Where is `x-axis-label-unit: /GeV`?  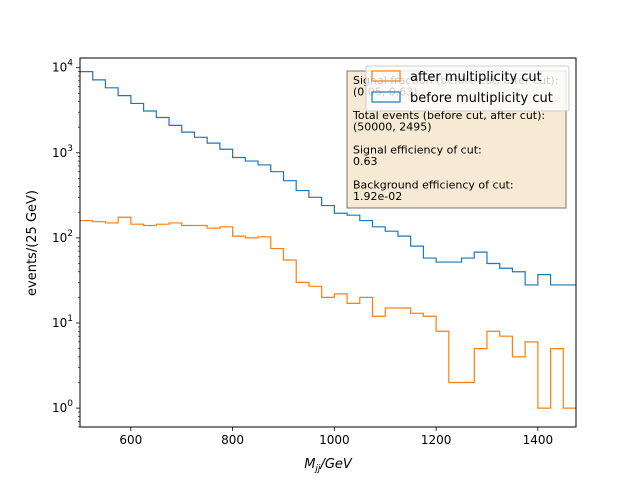
x-axis-label-unit: /GeV is located at coordinates (335, 464).